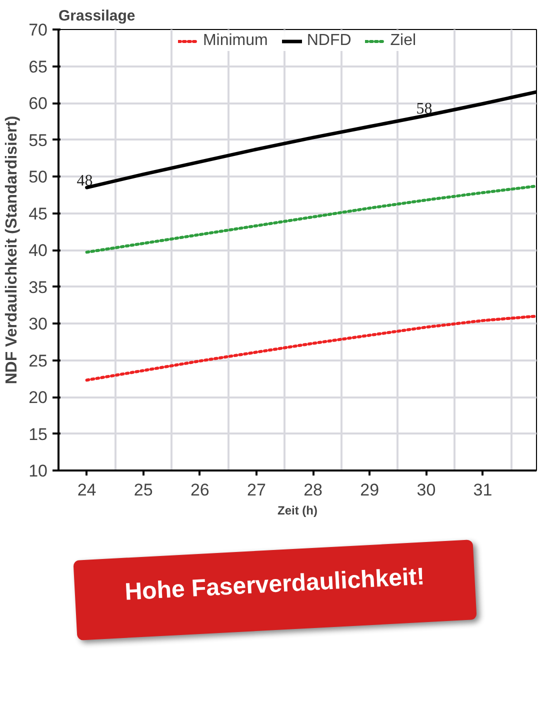  Describe the element at coordinates (370, 490) in the screenshot. I see `x-tick-label: 29` at that location.